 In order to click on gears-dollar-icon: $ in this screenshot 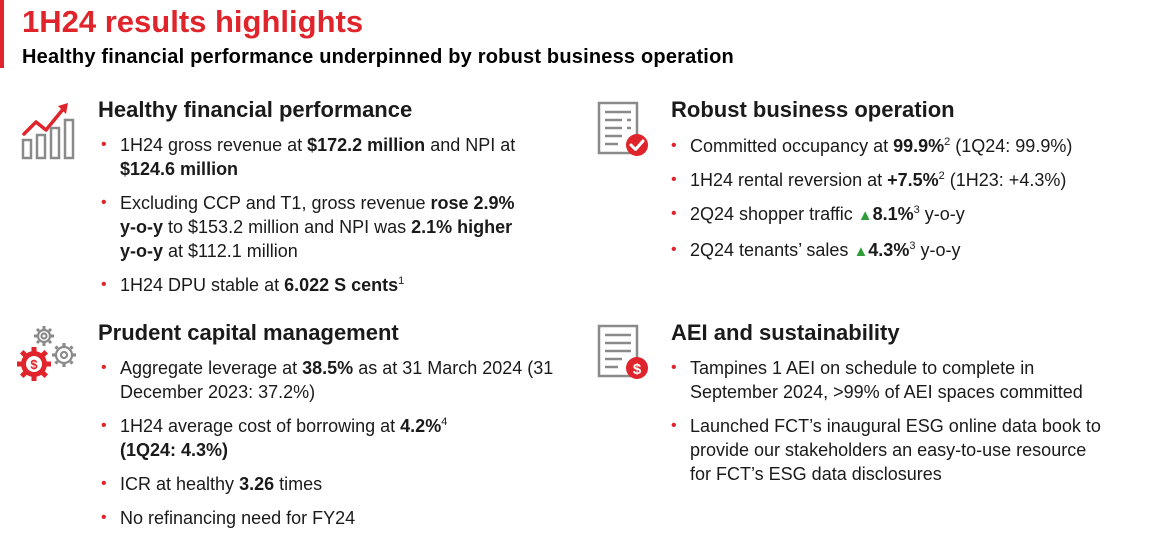, I will do `click(46, 353)`.